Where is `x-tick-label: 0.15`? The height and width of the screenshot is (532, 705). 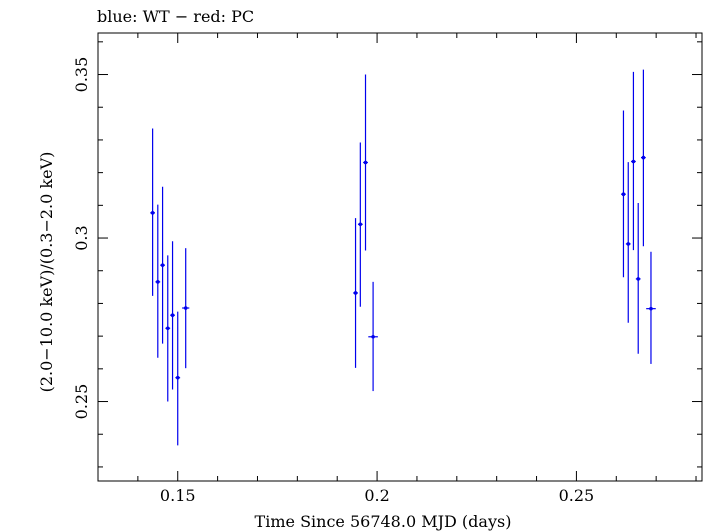
x-tick-label: 0.15 is located at coordinates (178, 495).